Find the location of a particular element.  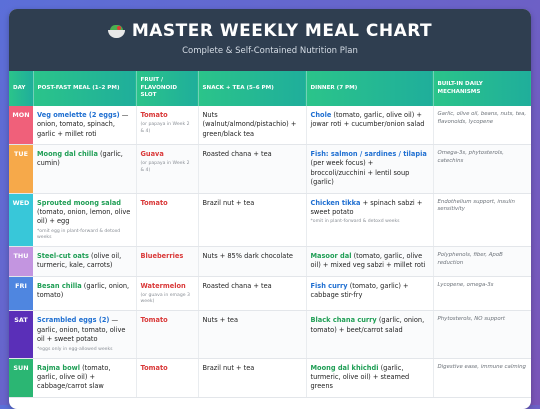

dinner-dish: Fish curry is located at coordinates (329, 285).